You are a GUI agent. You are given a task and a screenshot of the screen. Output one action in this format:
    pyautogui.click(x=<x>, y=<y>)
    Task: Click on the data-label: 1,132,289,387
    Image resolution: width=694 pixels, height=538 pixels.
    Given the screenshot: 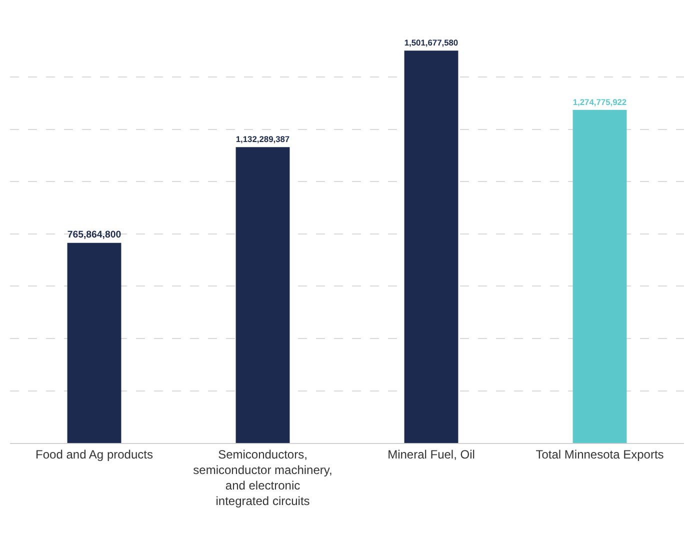 What is the action you would take?
    pyautogui.click(x=263, y=139)
    